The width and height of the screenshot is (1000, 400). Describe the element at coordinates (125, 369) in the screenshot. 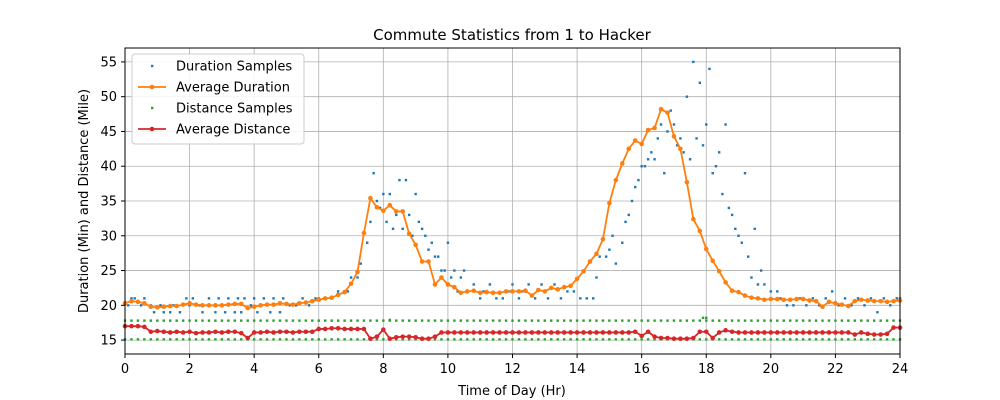

I see `x-tick-label: 0` at that location.